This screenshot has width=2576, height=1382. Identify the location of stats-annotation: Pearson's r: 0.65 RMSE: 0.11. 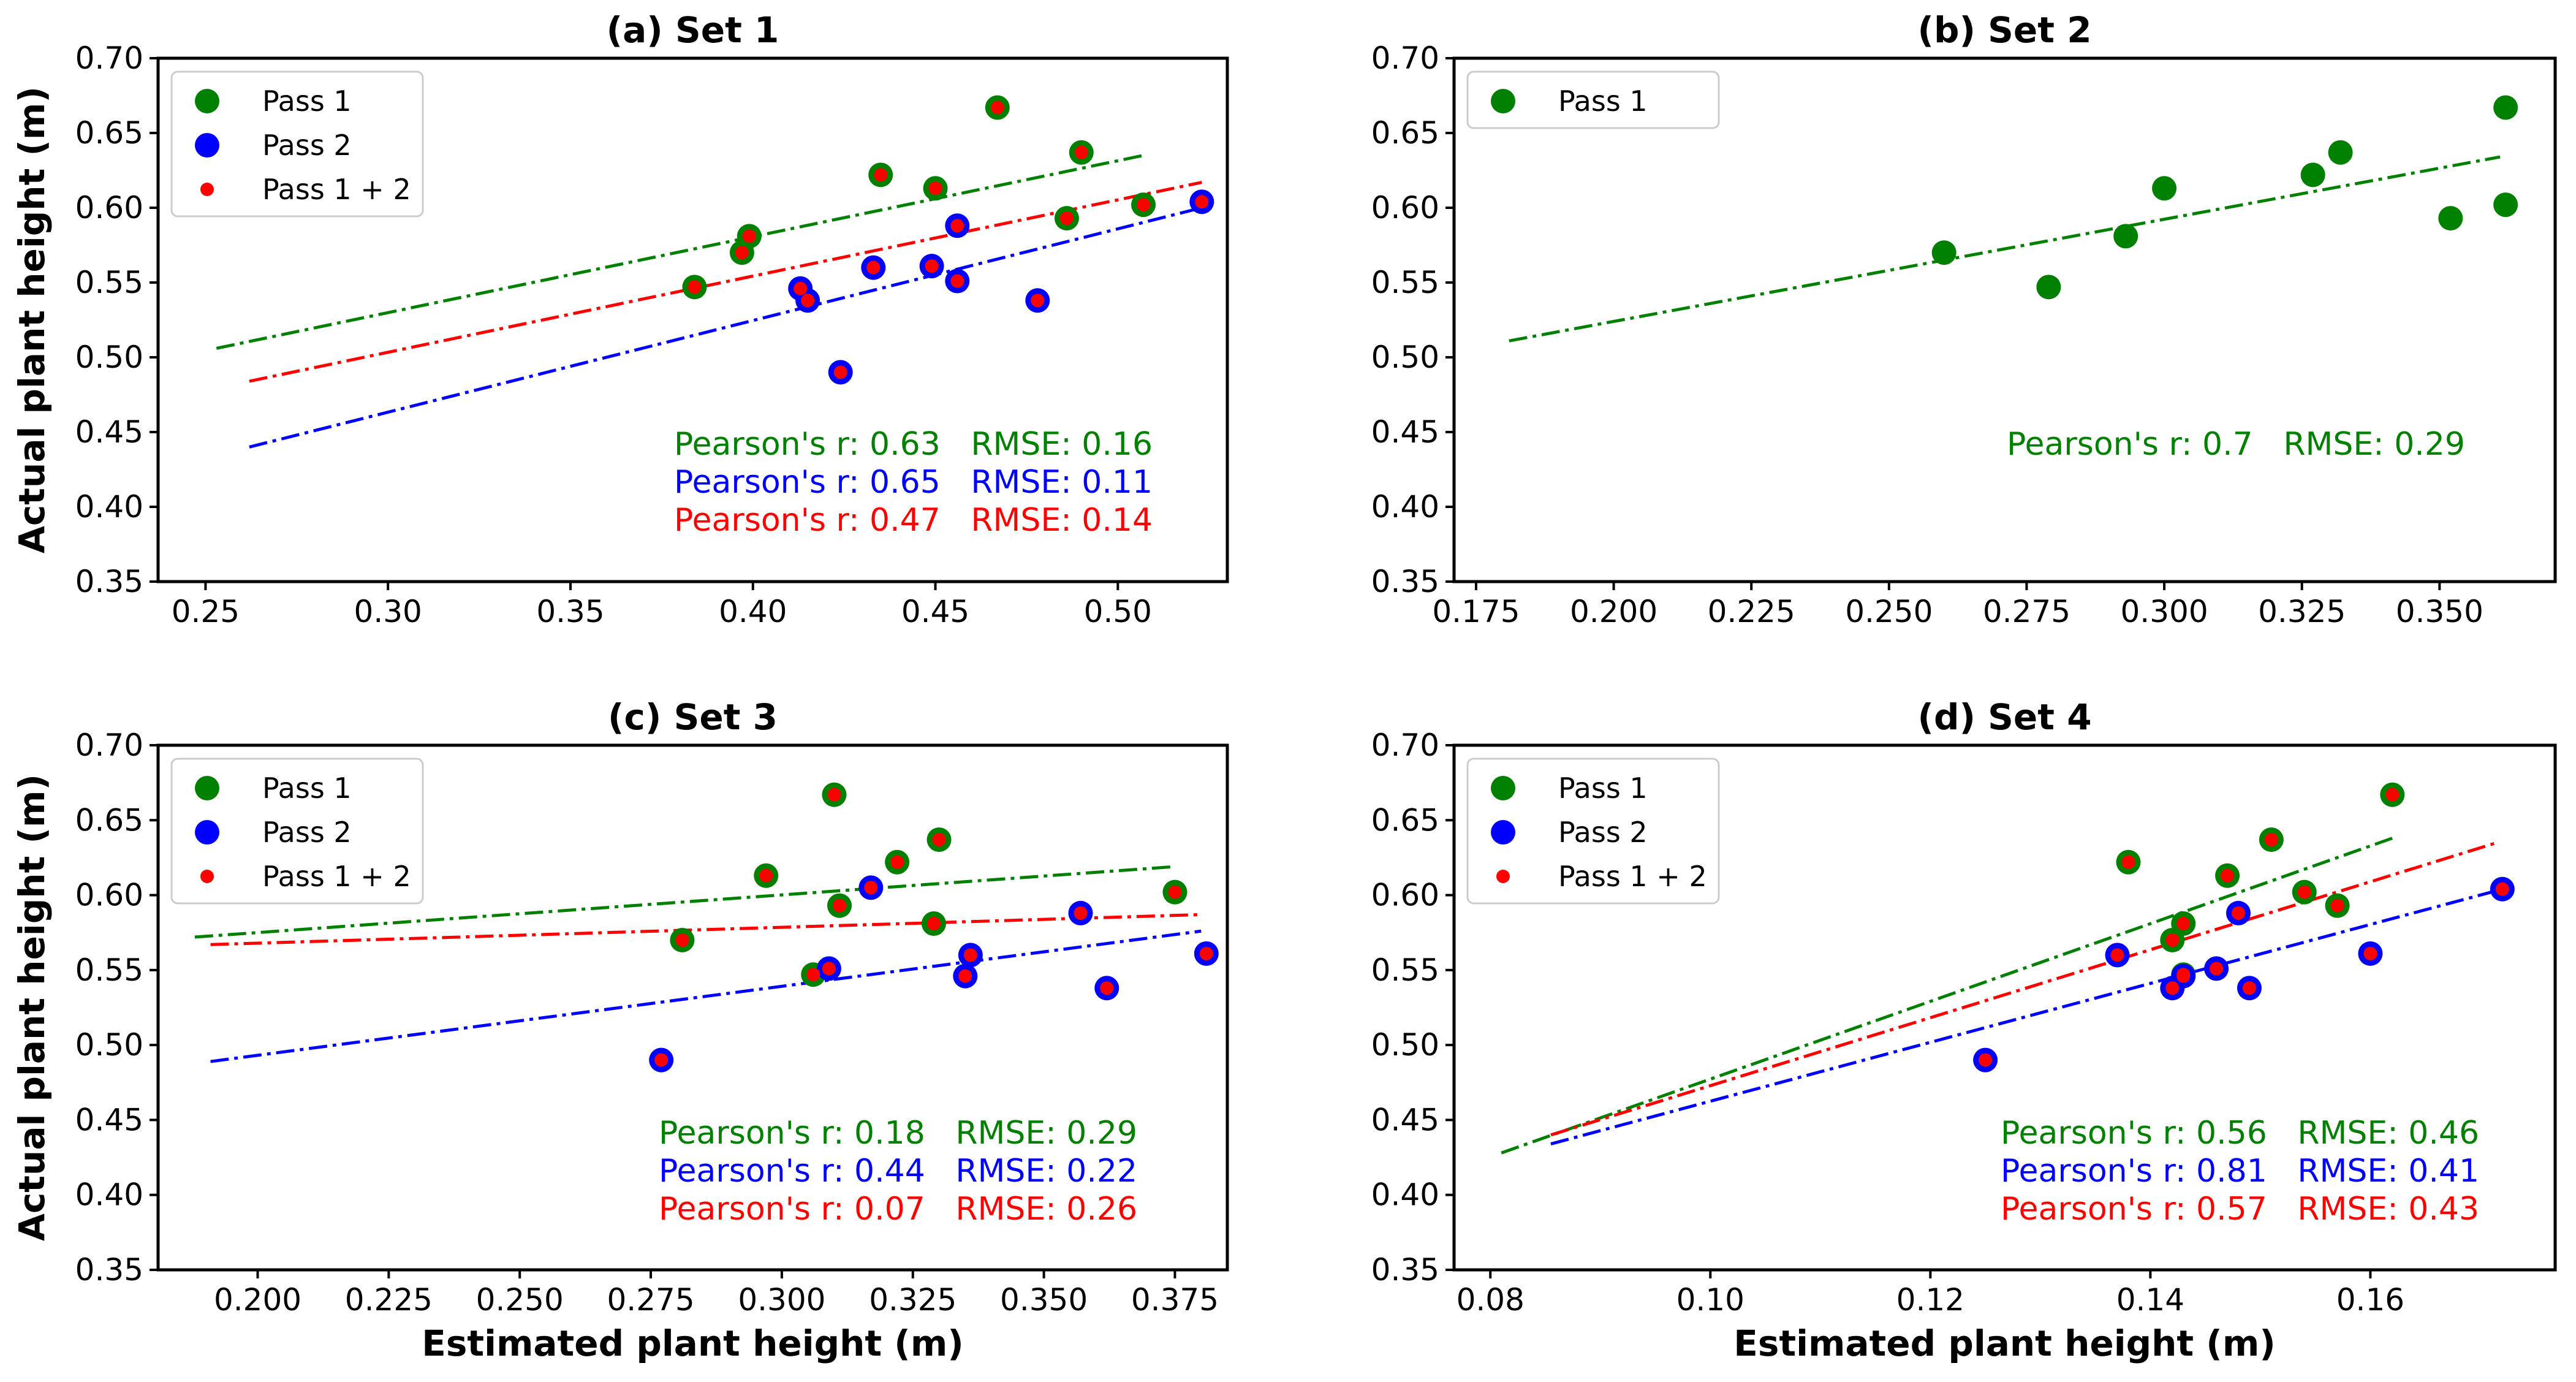
(914, 483).